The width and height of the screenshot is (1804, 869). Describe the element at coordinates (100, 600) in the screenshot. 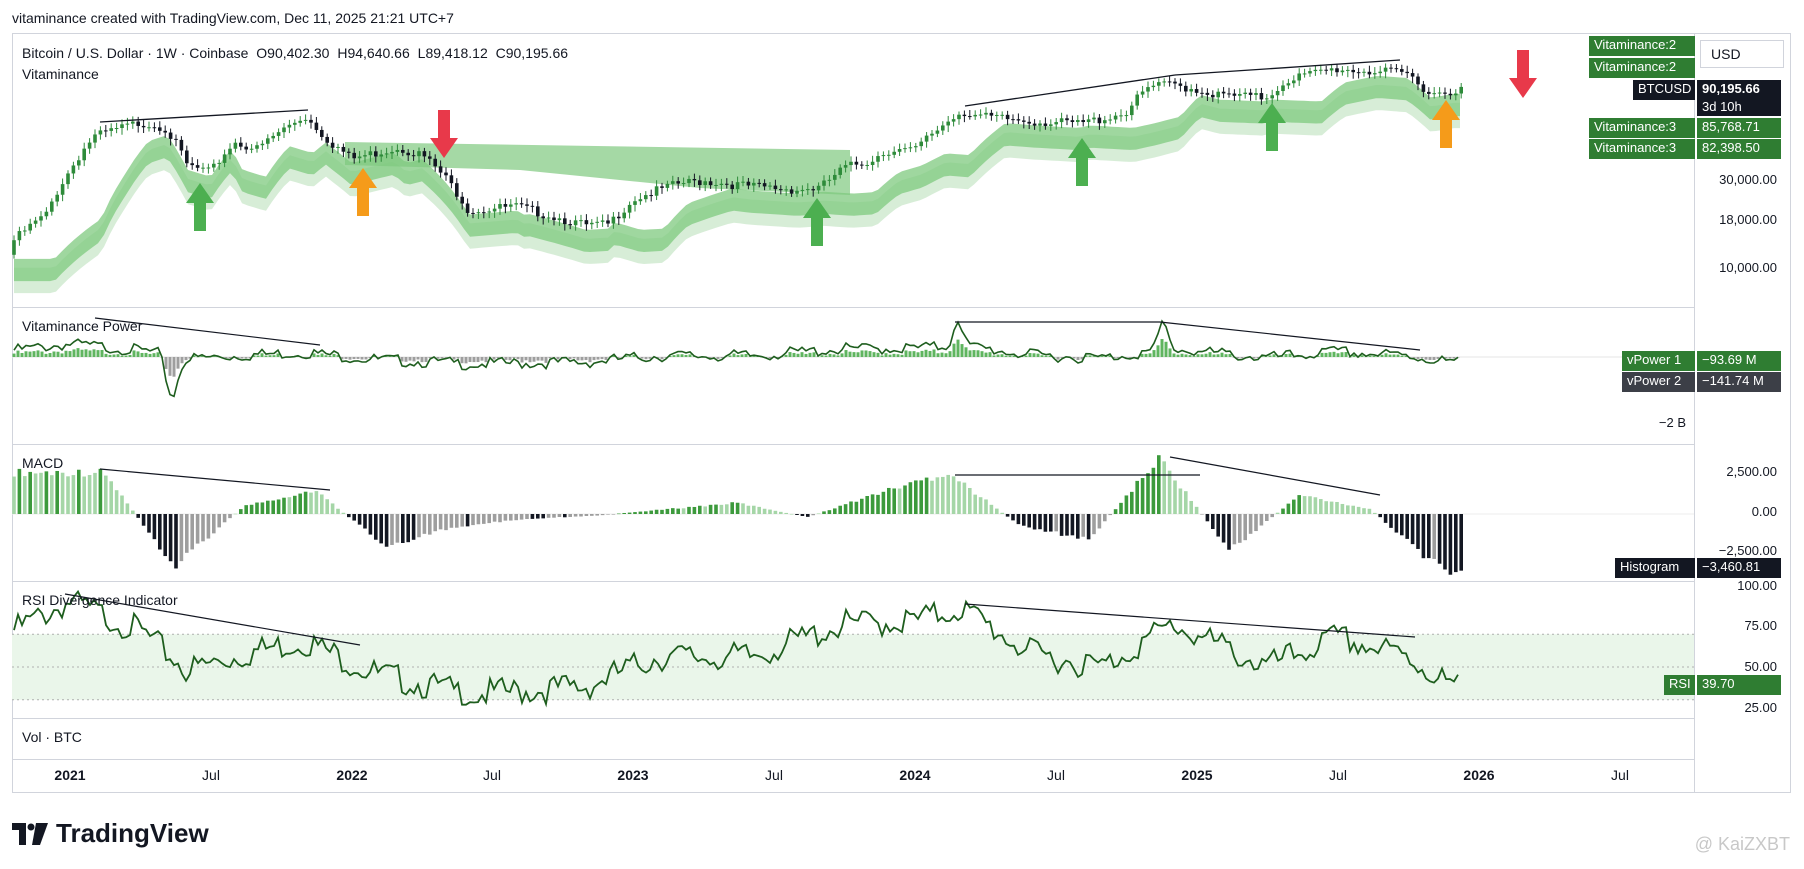

I see `rsi-pane-title: RSI Divergence Indicator` at that location.